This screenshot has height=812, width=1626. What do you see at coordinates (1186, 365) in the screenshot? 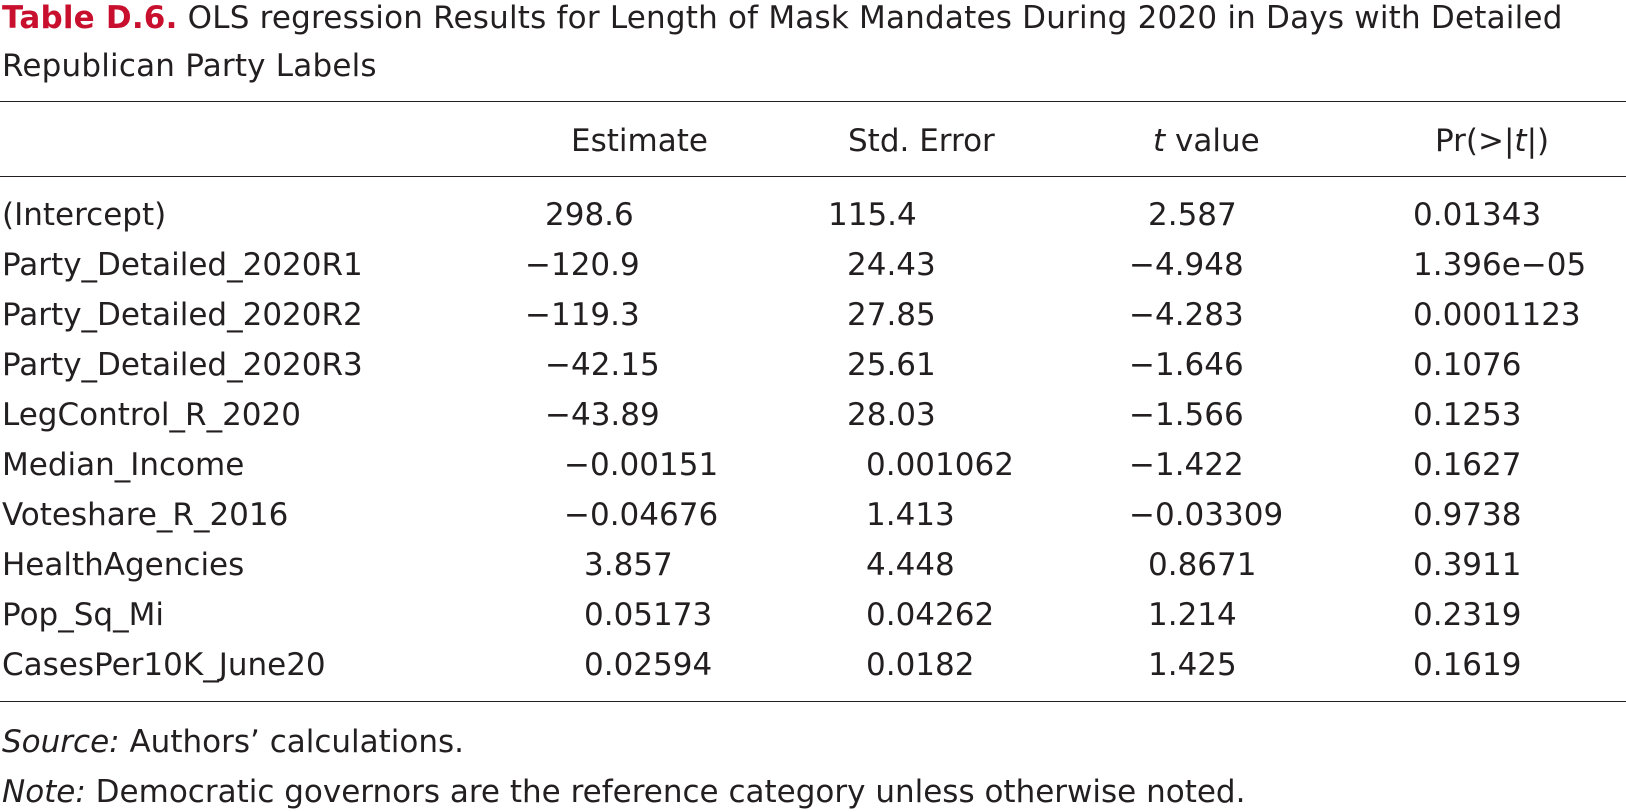
I see `row-t-value: −1.646` at bounding box center [1186, 365].